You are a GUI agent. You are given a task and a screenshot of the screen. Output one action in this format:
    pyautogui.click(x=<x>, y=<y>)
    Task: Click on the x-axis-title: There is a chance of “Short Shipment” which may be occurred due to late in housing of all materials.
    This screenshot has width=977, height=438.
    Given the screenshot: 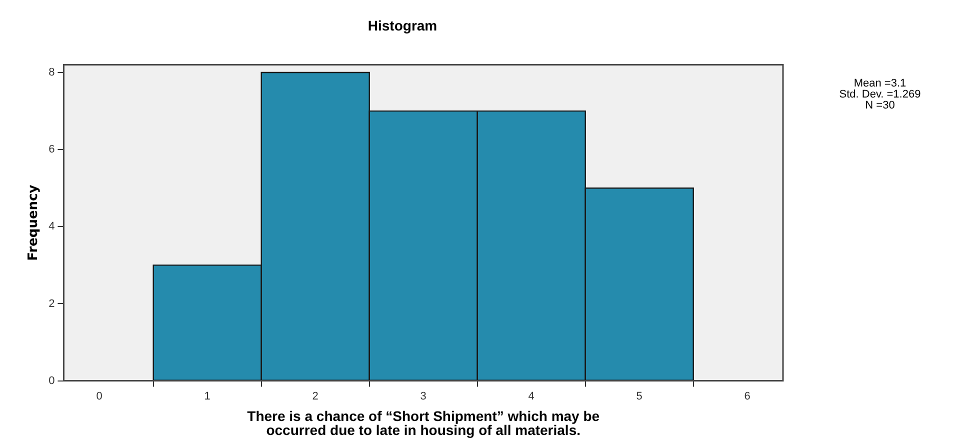 What is the action you would take?
    pyautogui.click(x=423, y=423)
    